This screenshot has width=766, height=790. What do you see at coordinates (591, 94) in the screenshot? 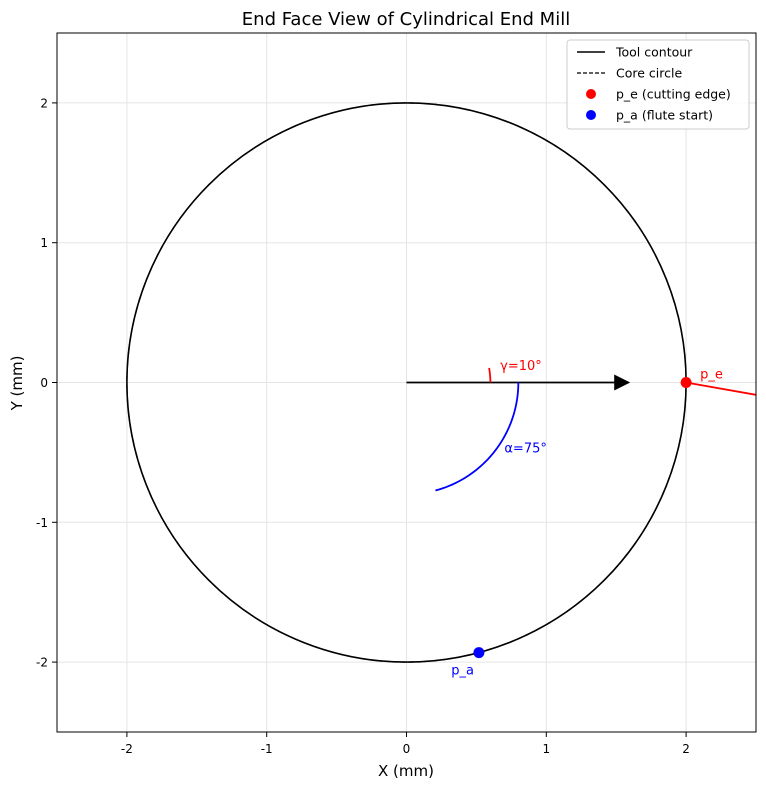
I see `legend-pe-swatch` at bounding box center [591, 94].